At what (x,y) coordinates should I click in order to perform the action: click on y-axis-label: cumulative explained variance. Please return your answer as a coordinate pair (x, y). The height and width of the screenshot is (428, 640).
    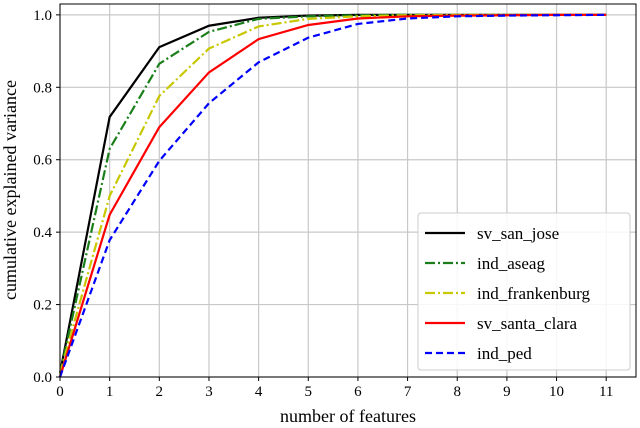
    Looking at the image, I should click on (10, 190).